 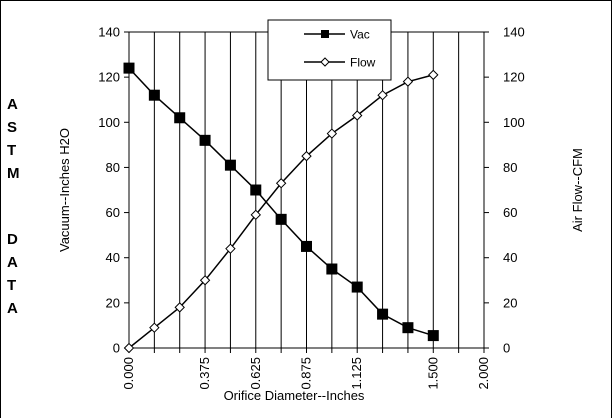 I want to click on y2-tick-label: 140, so click(x=514, y=32).